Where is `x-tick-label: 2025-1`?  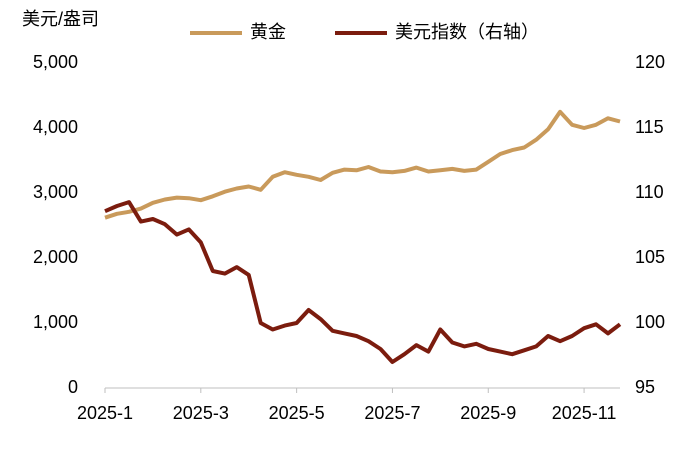
x-tick-label: 2025-1 is located at coordinates (105, 413).